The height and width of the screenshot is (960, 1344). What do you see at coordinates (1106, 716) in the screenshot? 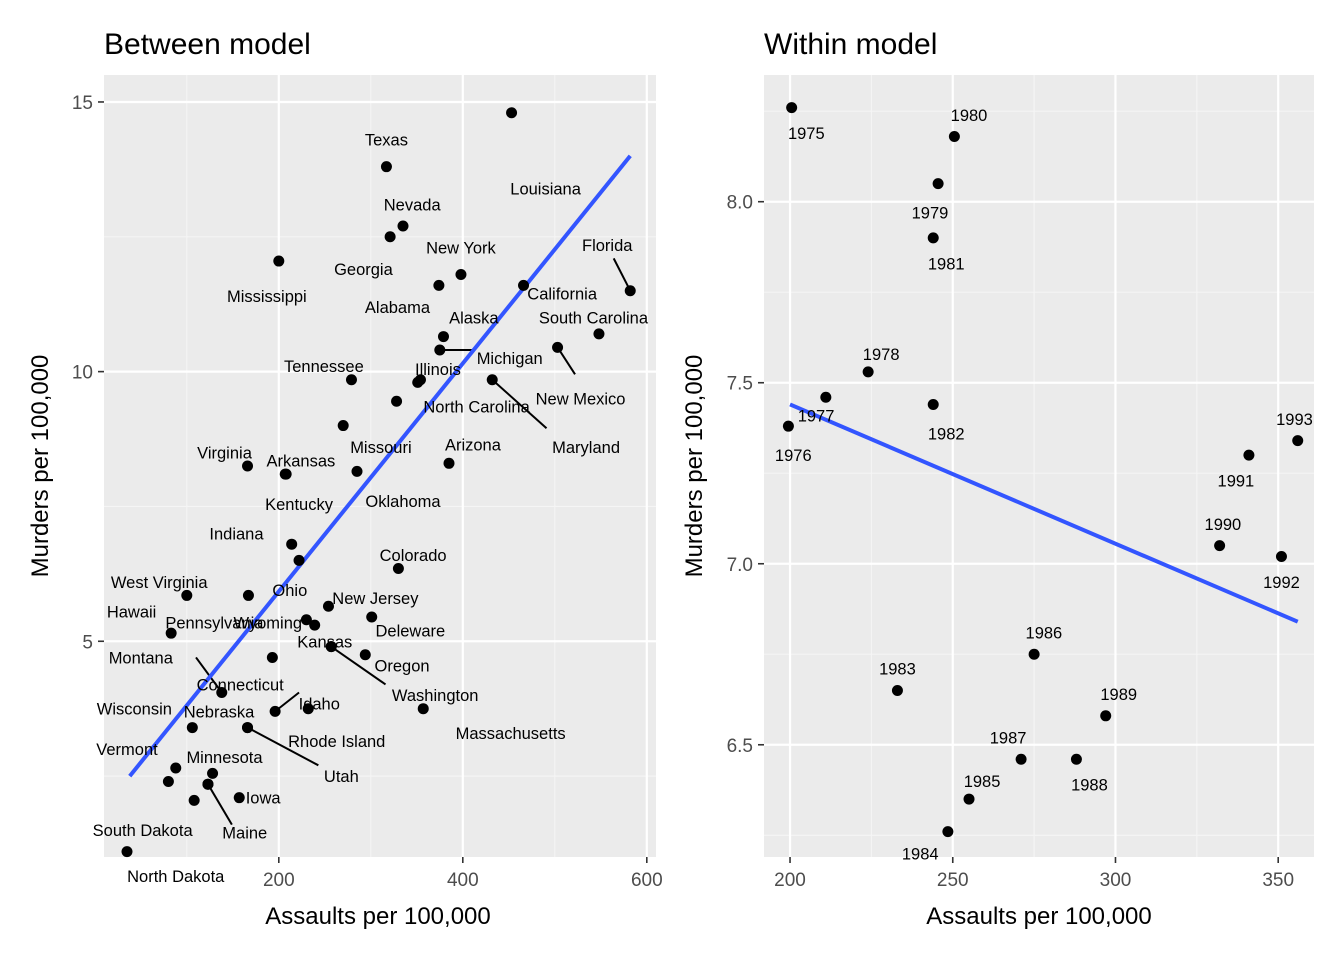
I see `point-1989` at bounding box center [1106, 716].